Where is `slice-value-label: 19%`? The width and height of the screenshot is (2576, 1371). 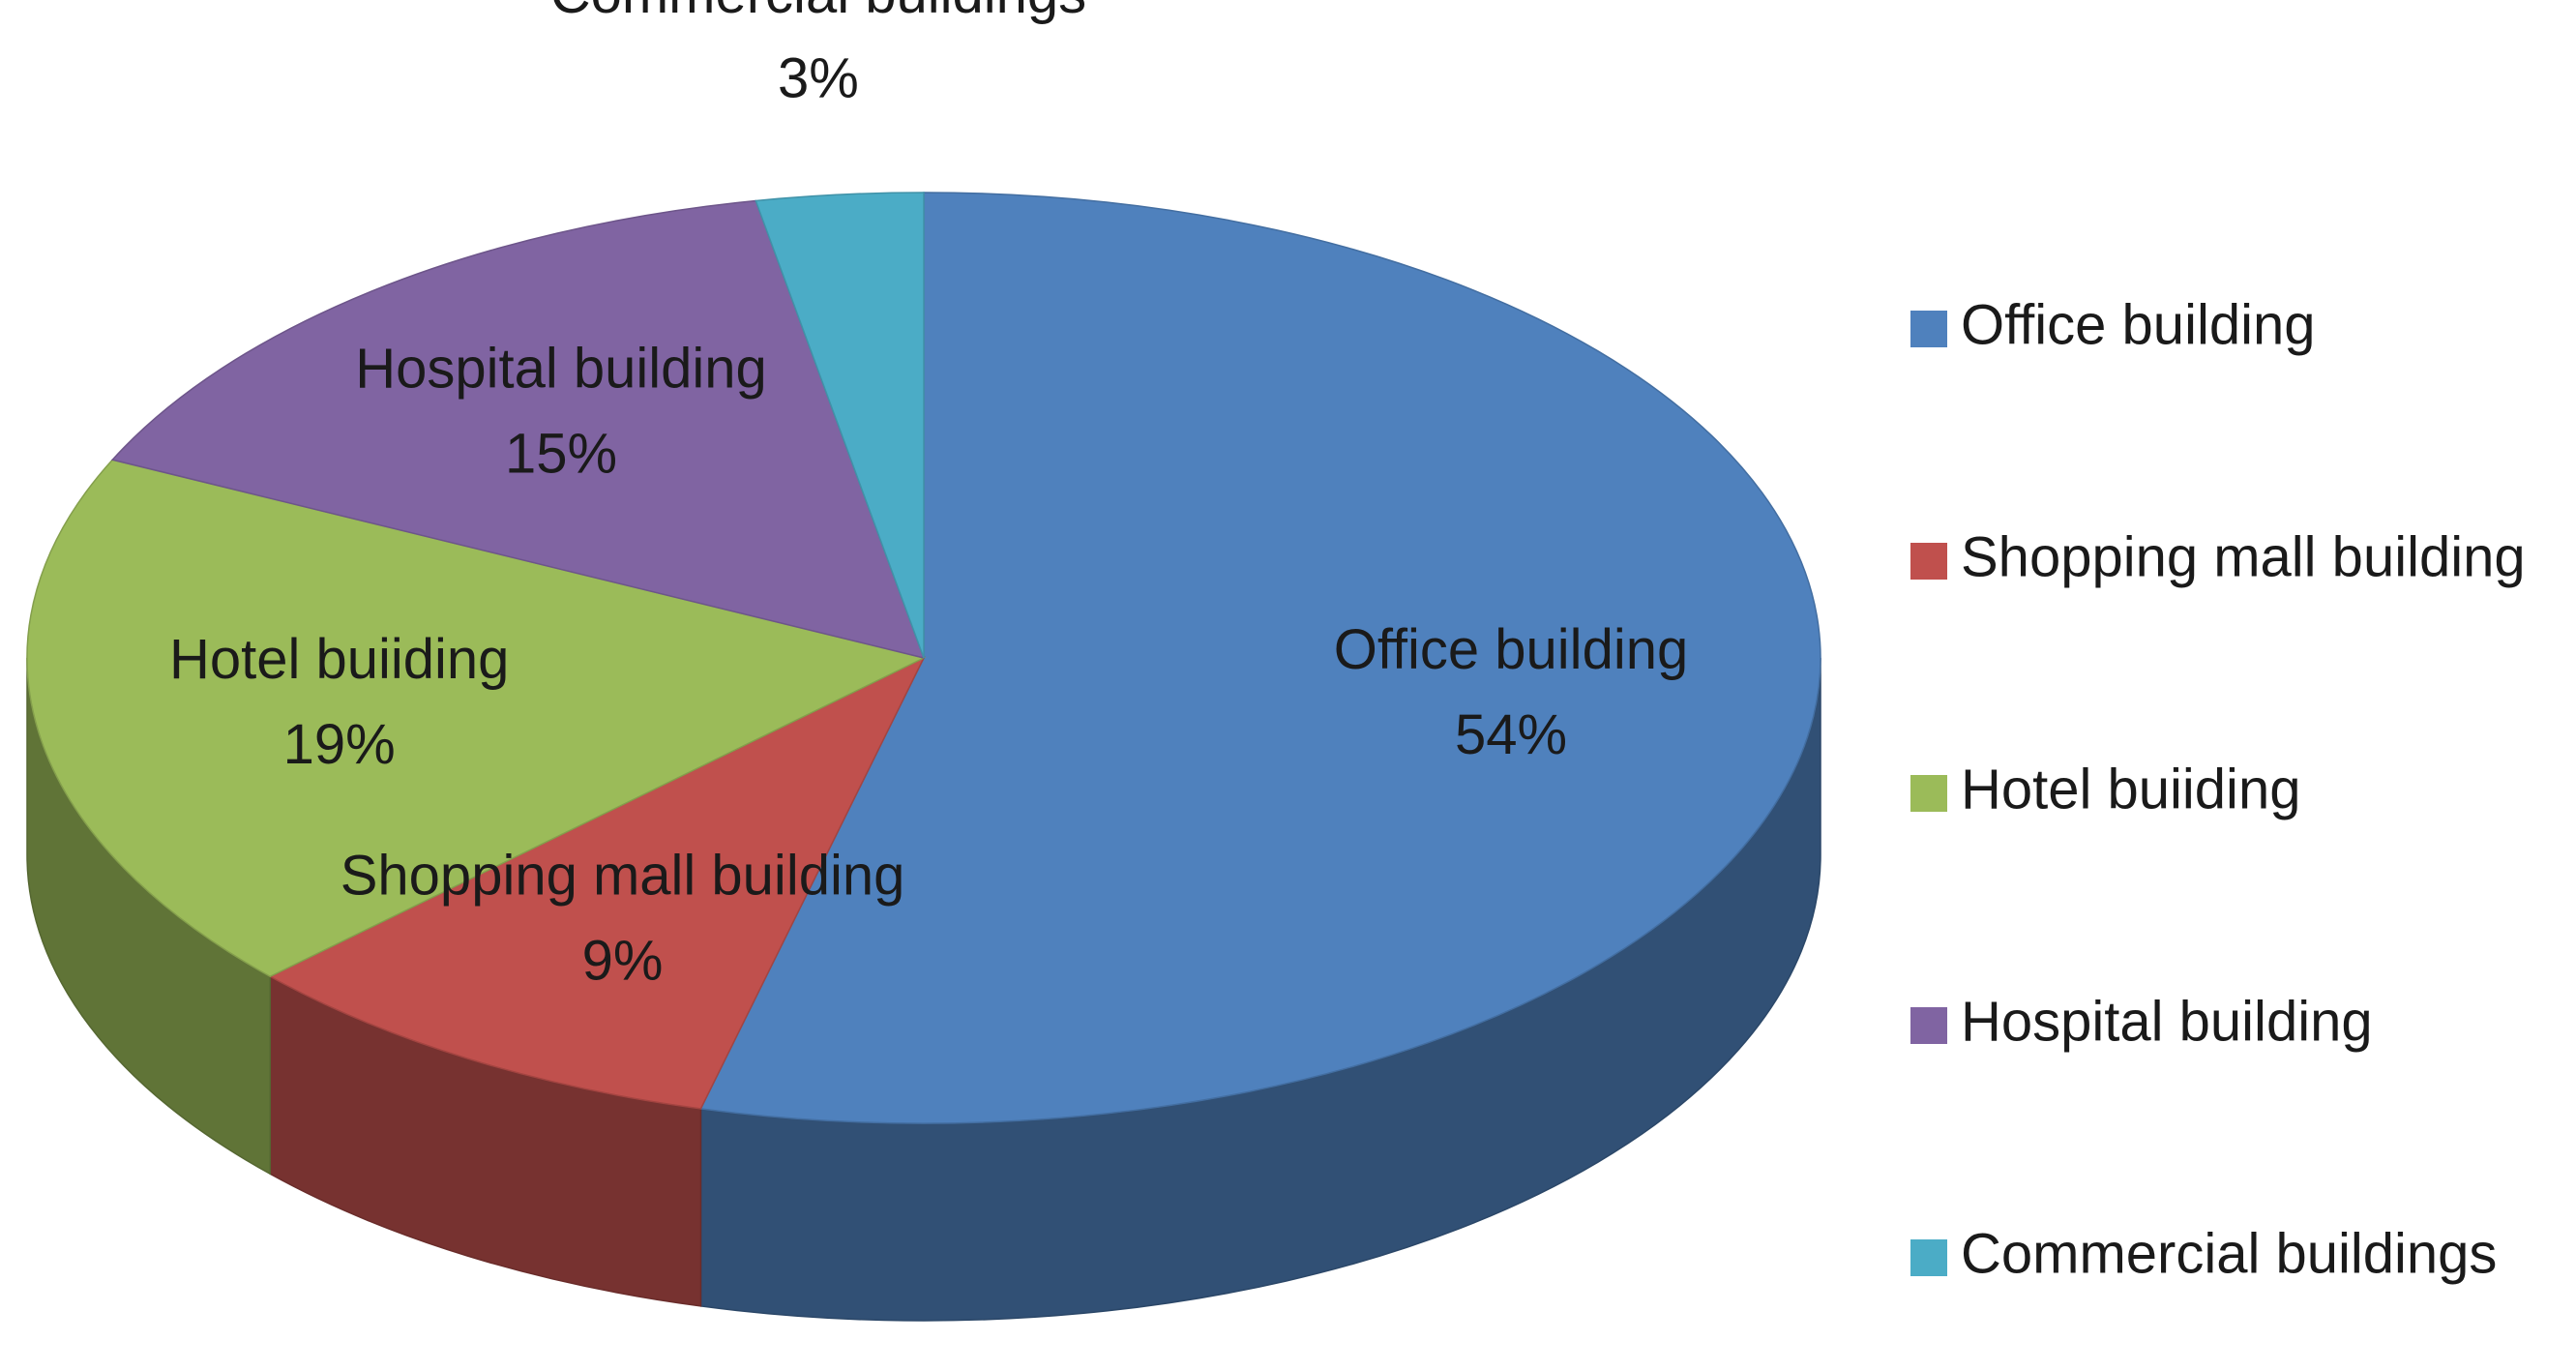 slice-value-label: 19% is located at coordinates (340, 744).